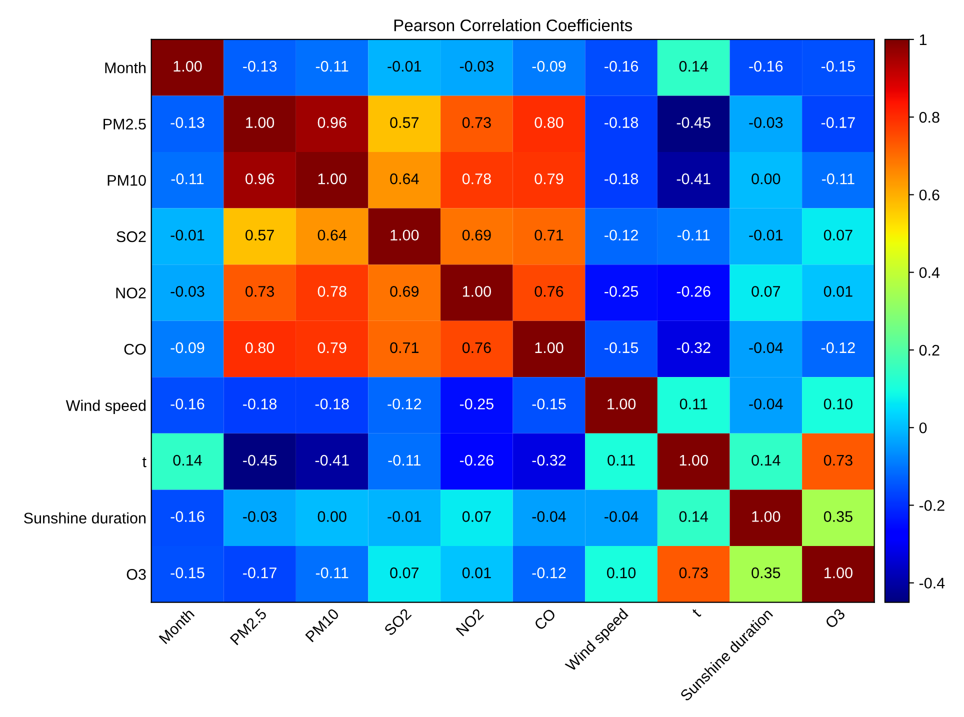 This screenshot has height=717, width=964. What do you see at coordinates (697, 613) in the screenshot?
I see `x-tick-label: t` at bounding box center [697, 613].